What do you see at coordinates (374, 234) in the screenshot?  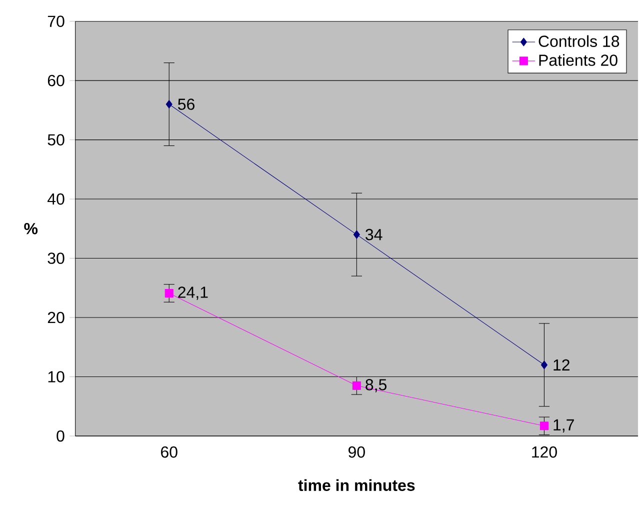 I see `data-label: 34` at bounding box center [374, 234].